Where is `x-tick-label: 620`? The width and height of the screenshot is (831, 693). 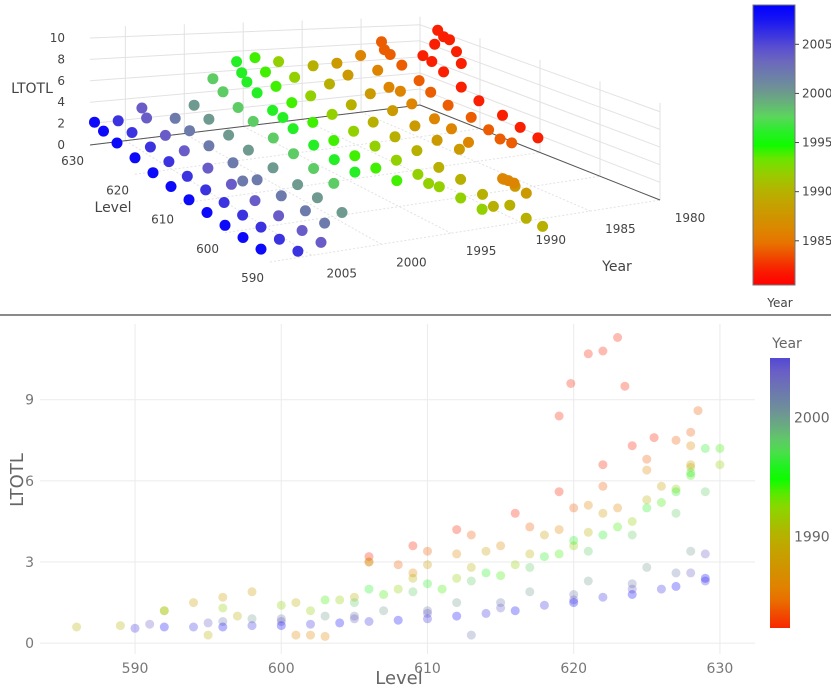
x-tick-label: 620 is located at coordinates (573, 669).